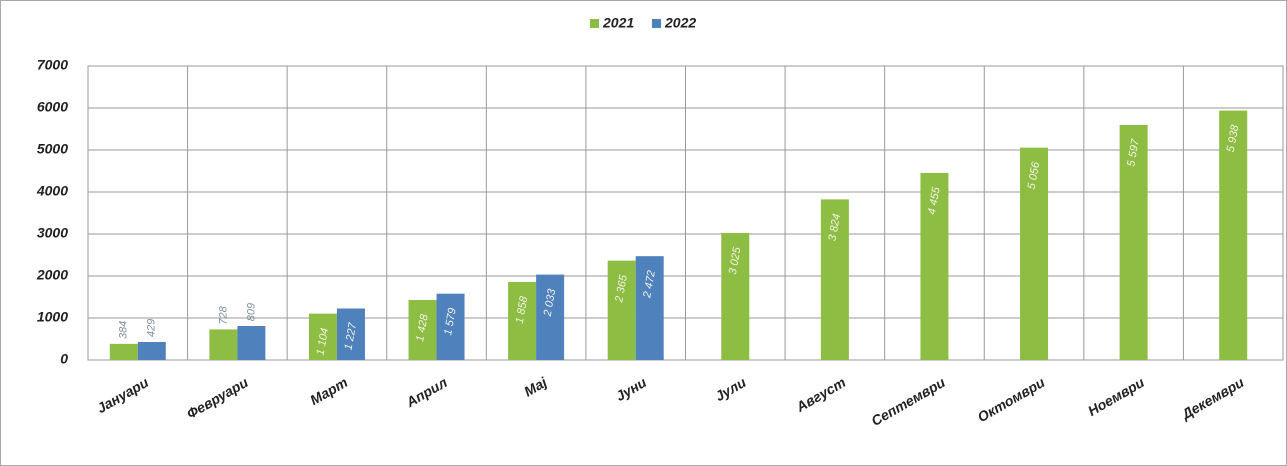 This screenshot has width=1287, height=466. Describe the element at coordinates (64, 359) in the screenshot. I see `y-tick-label: 0` at that location.